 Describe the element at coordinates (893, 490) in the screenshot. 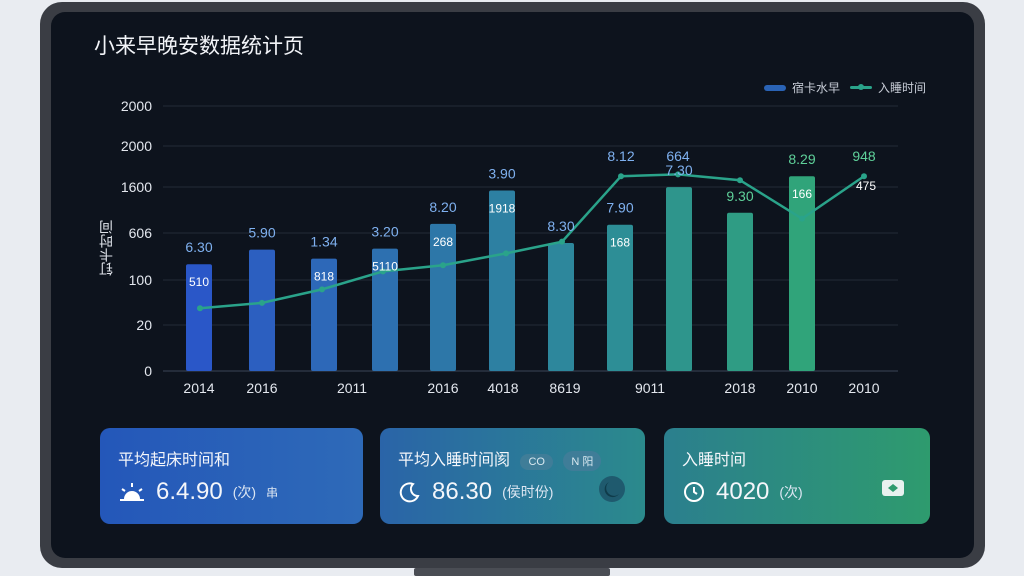

I see `alarm-badge-icon` at that location.